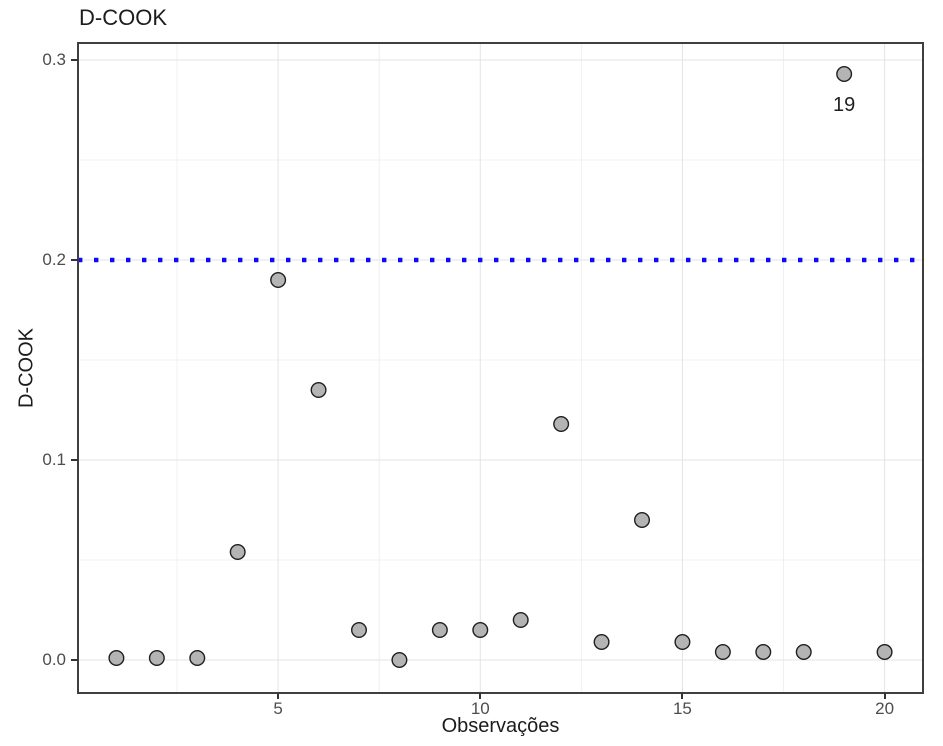 This screenshot has width=943, height=746. What do you see at coordinates (682, 708) in the screenshot?
I see `x-tick-label: 15` at bounding box center [682, 708].